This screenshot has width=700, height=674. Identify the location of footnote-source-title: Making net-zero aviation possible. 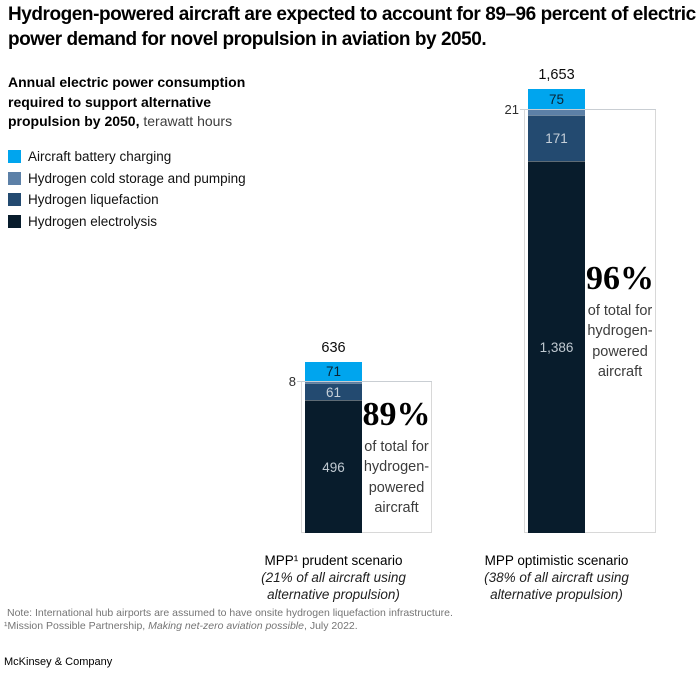
(226, 625).